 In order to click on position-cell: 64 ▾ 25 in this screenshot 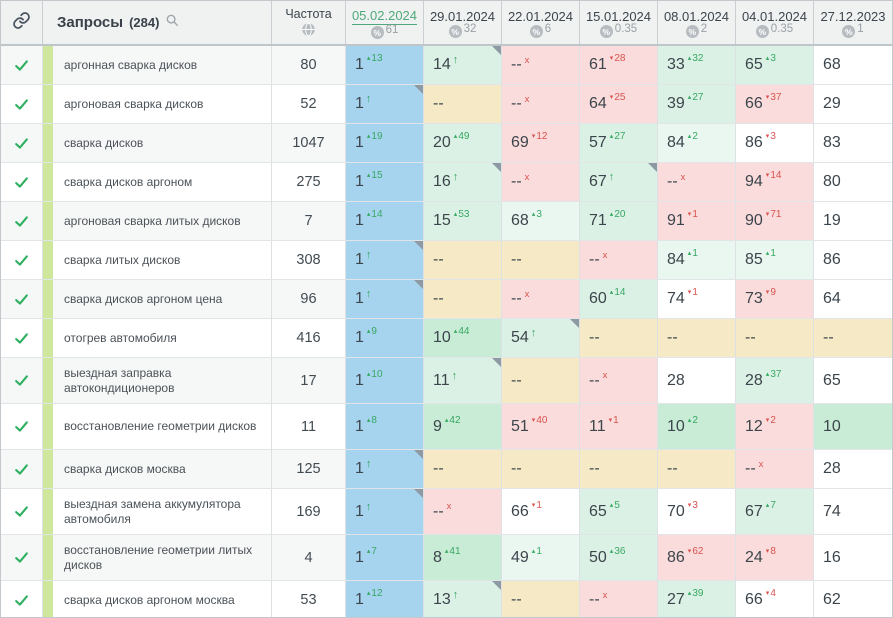, I will do `click(619, 104)`.